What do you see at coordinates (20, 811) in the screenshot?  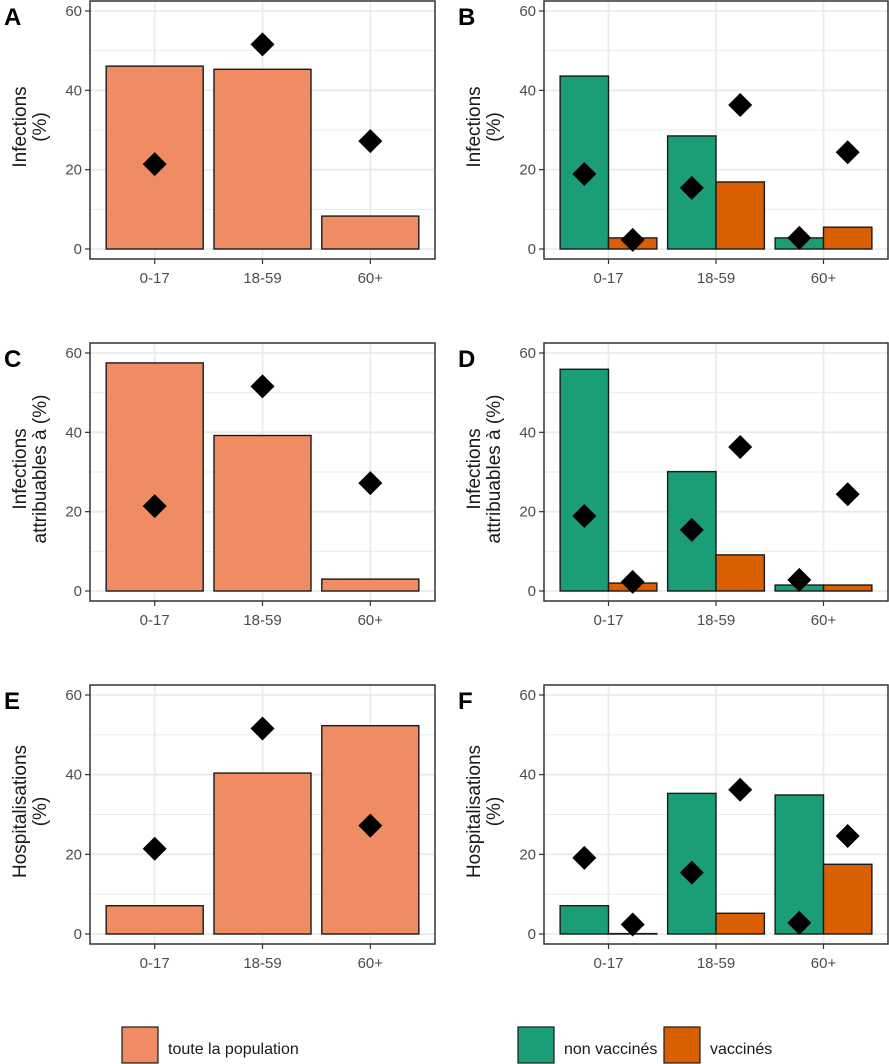 I see `y-axis-title: Hospitalisations` at bounding box center [20, 811].